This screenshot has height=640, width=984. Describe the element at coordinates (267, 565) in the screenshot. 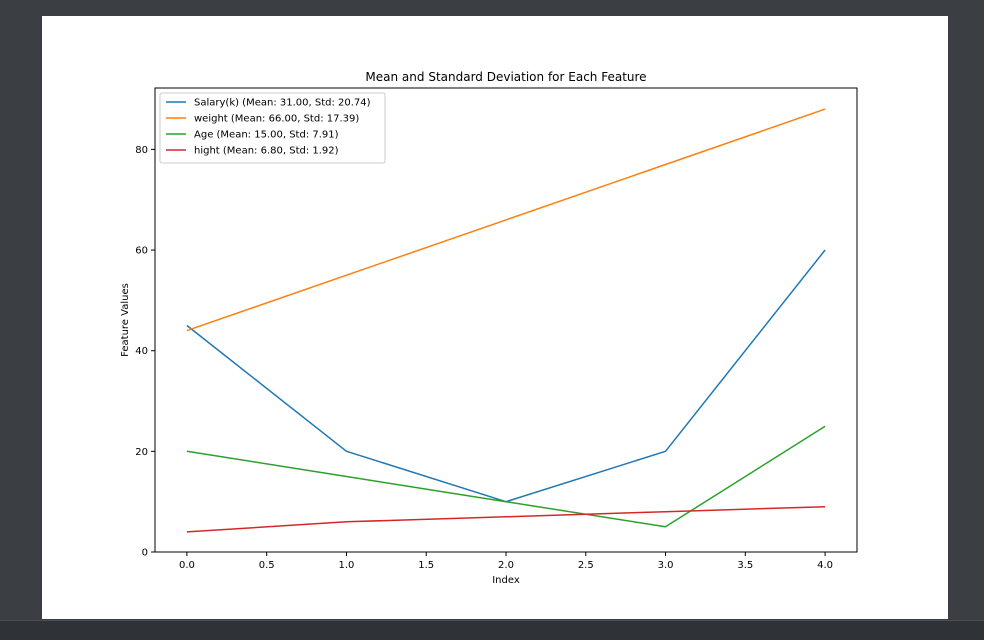

I see `x-tick-label: 0.5` at that location.